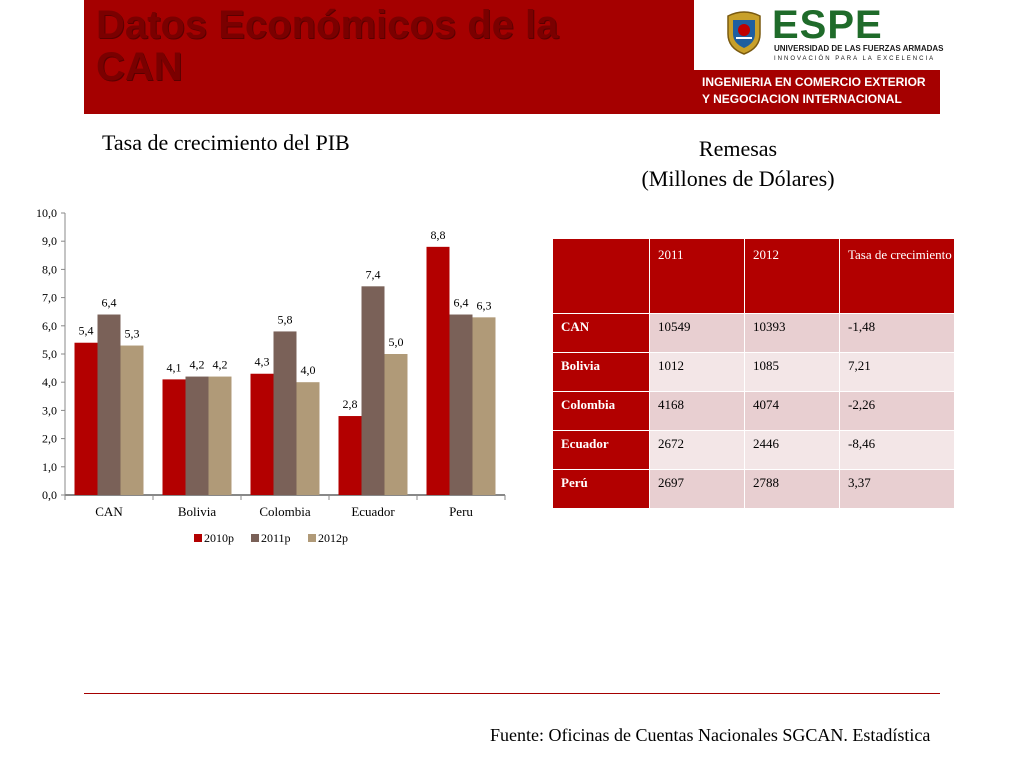 The image size is (1024, 768). What do you see at coordinates (262, 362) in the screenshot?
I see `data-label: 4,3` at bounding box center [262, 362].